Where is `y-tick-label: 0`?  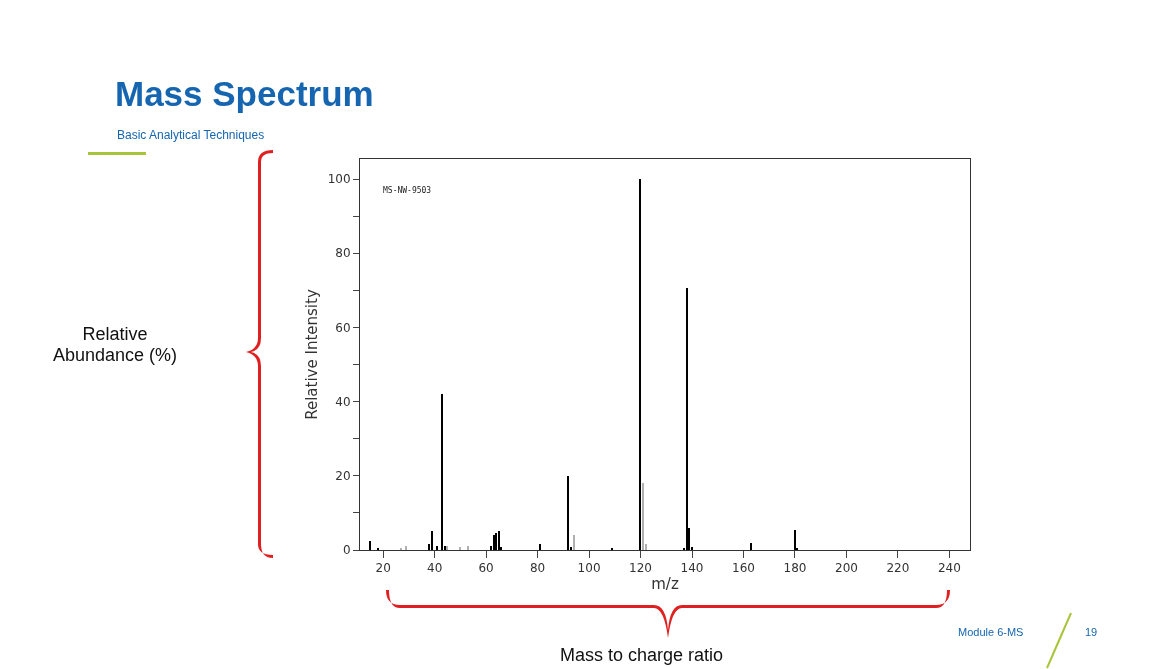
y-tick-label: 0 is located at coordinates (346, 550).